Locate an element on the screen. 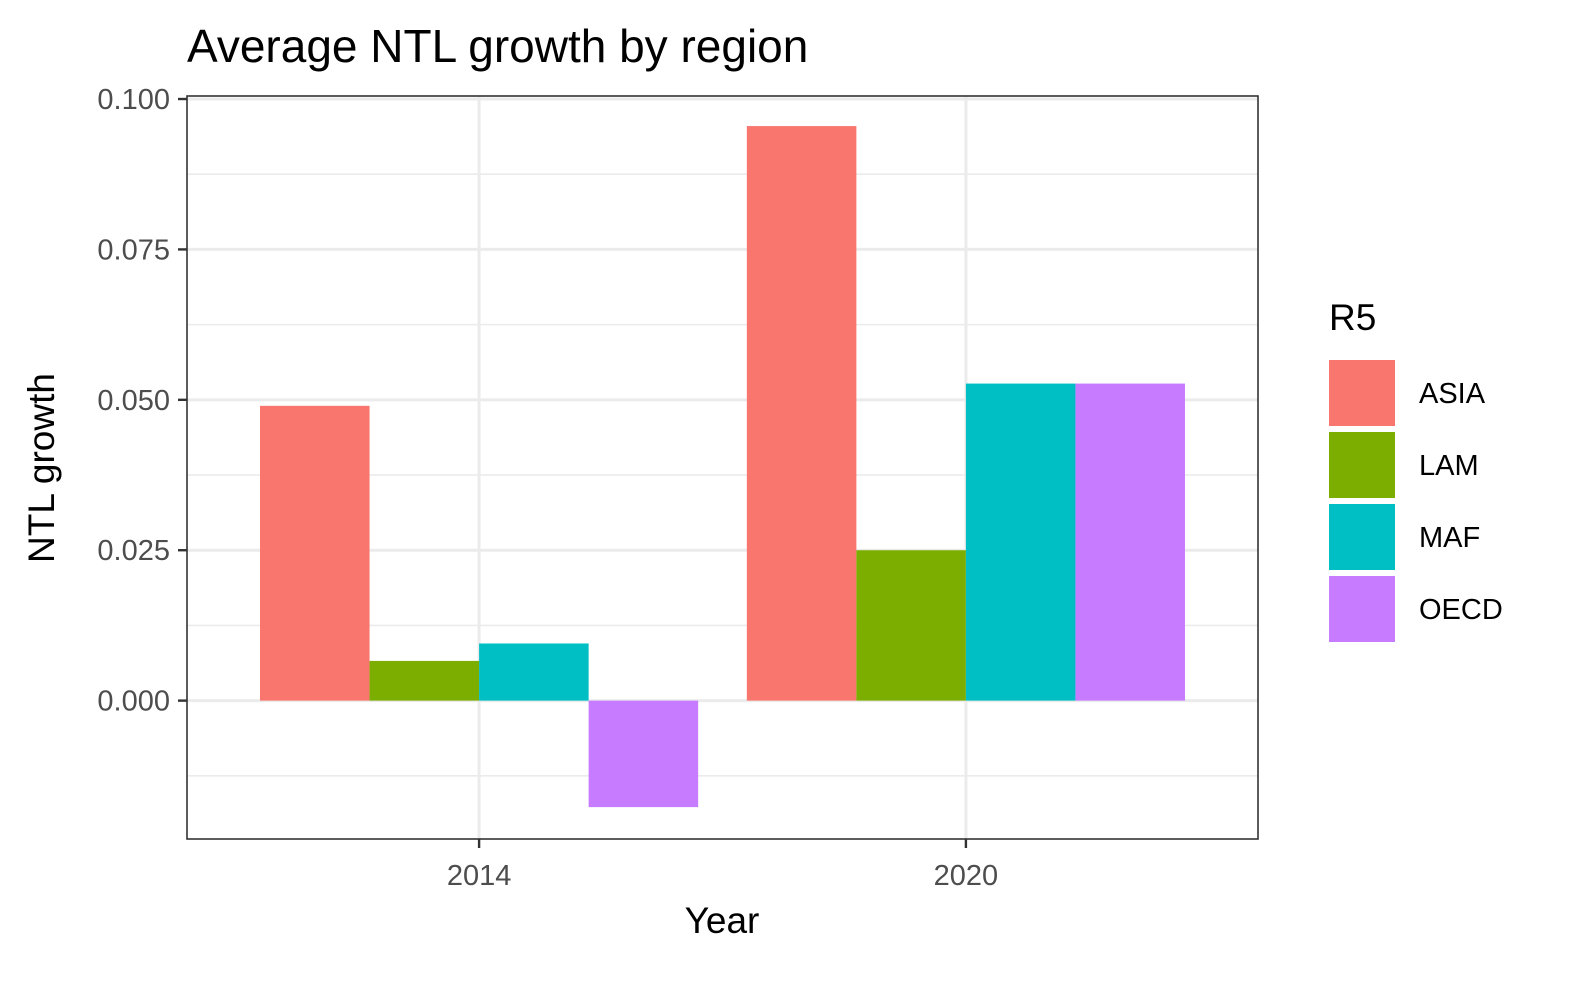 Image resolution: width=1593 pixels, height=986 pixels. legend-key-maf is located at coordinates (1362, 537).